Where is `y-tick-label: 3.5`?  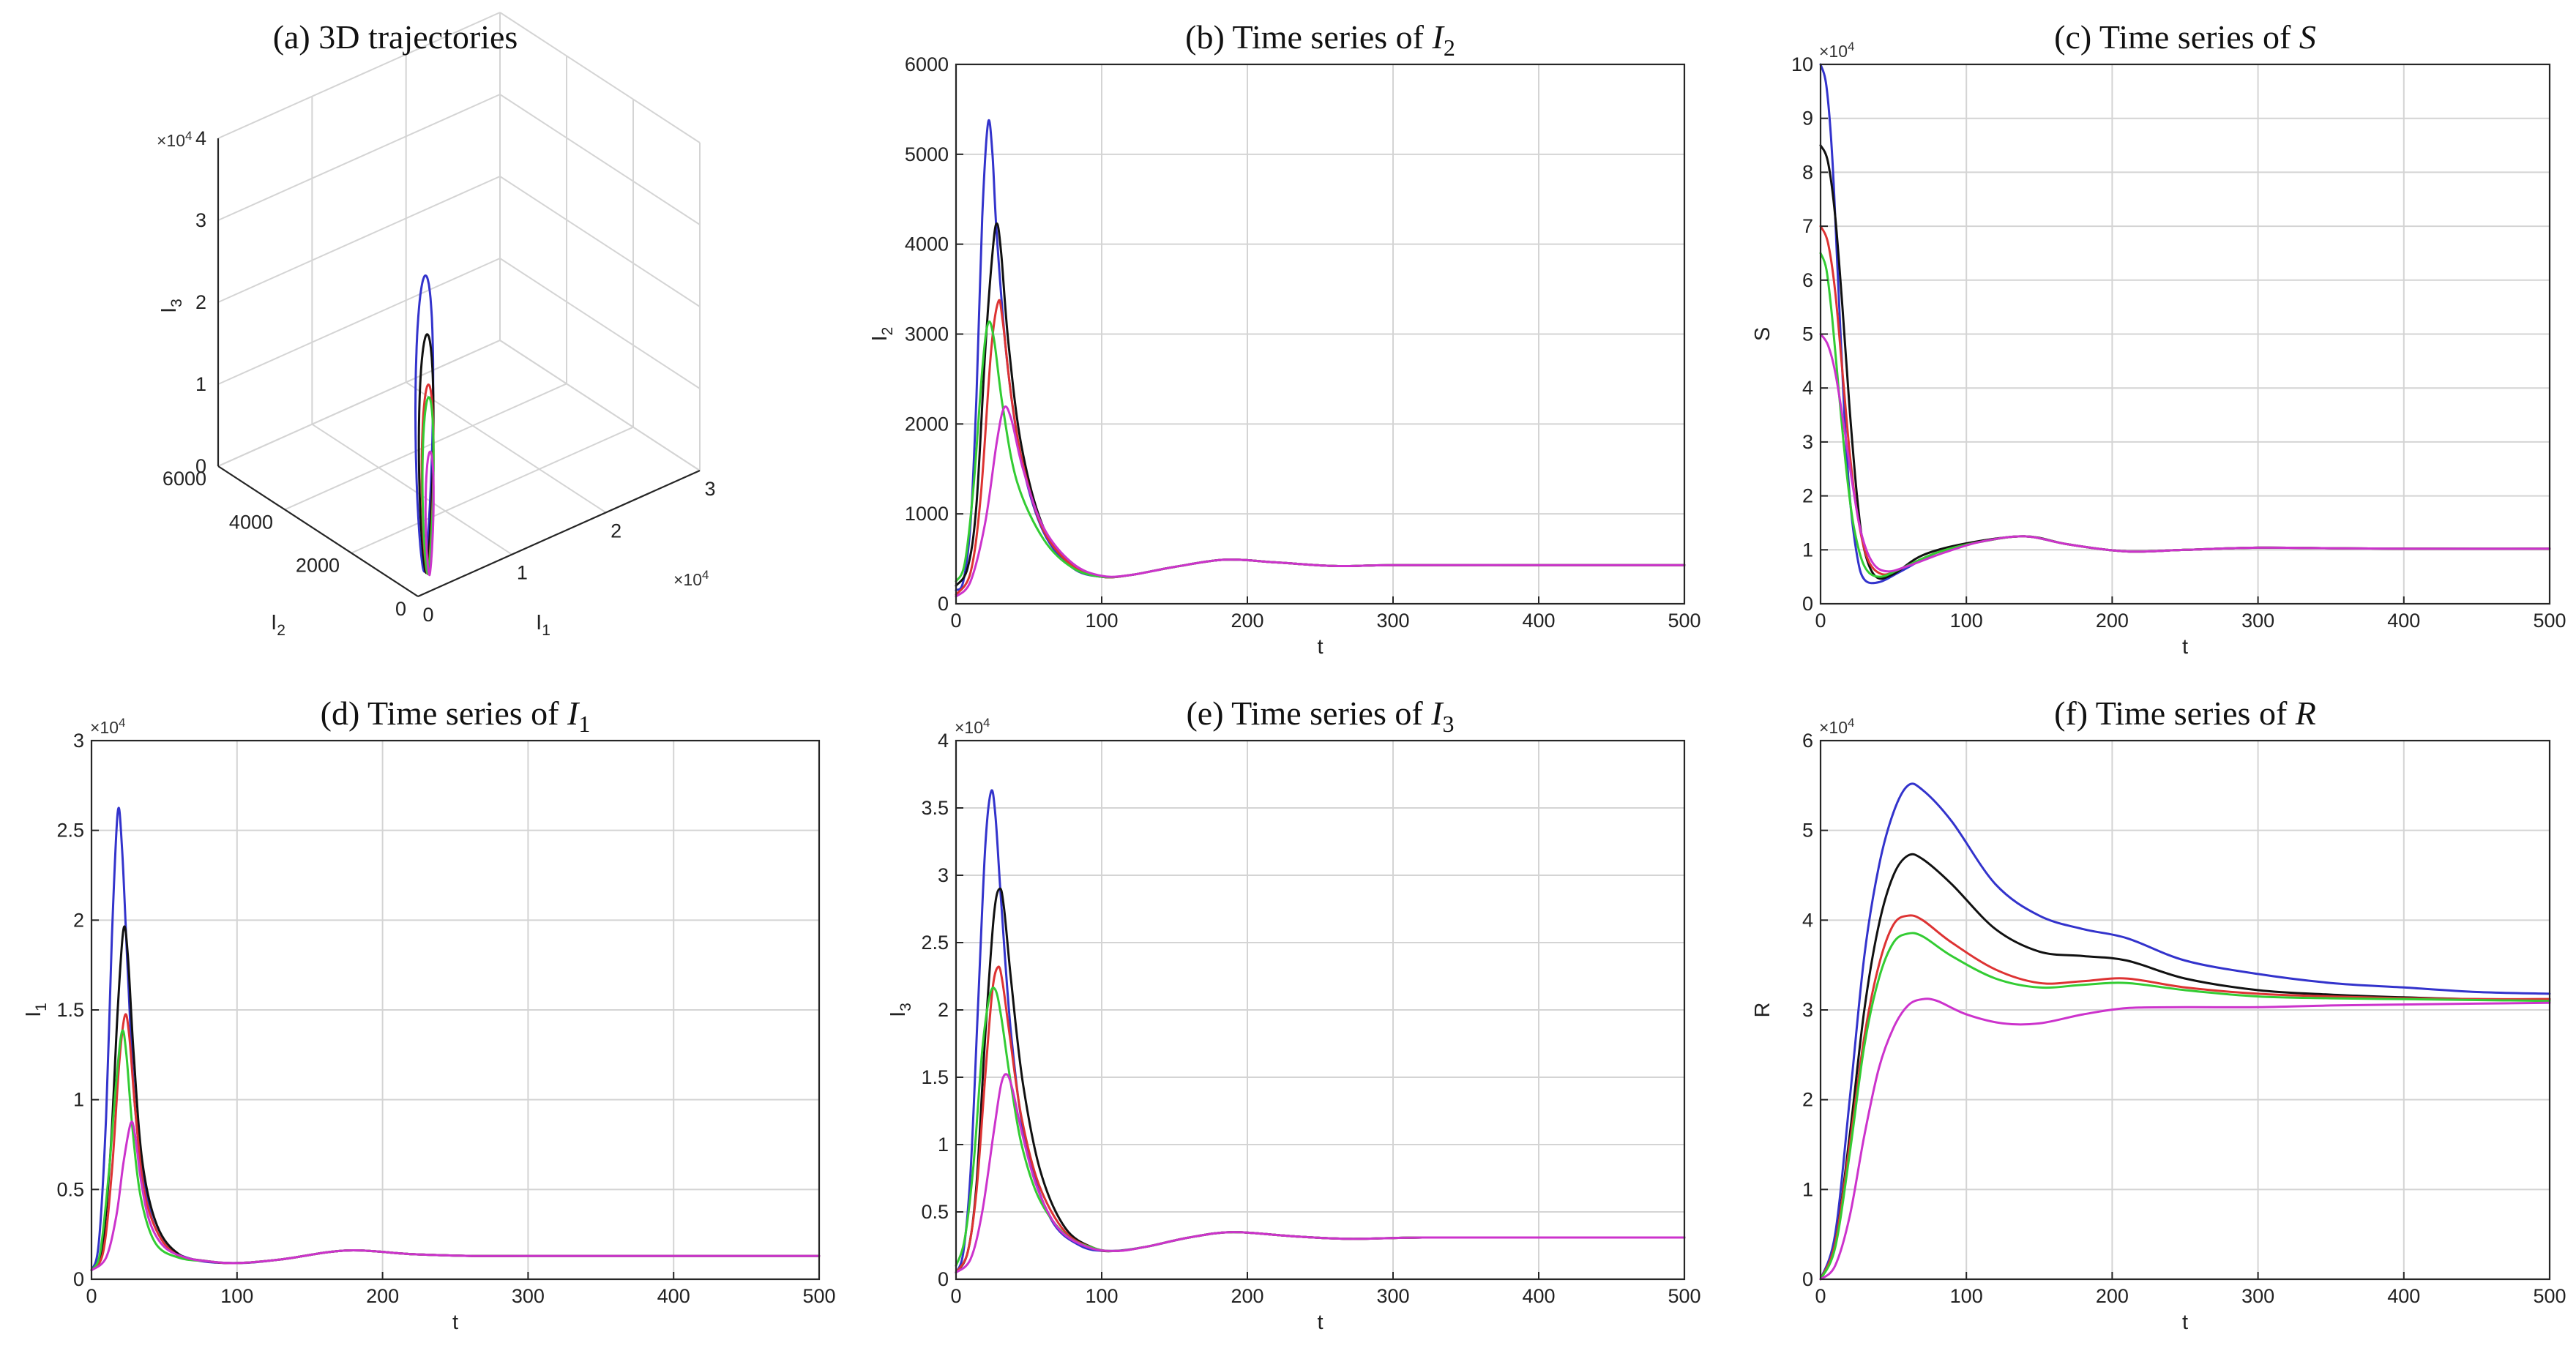 y-tick-label: 3.5 is located at coordinates (935, 808).